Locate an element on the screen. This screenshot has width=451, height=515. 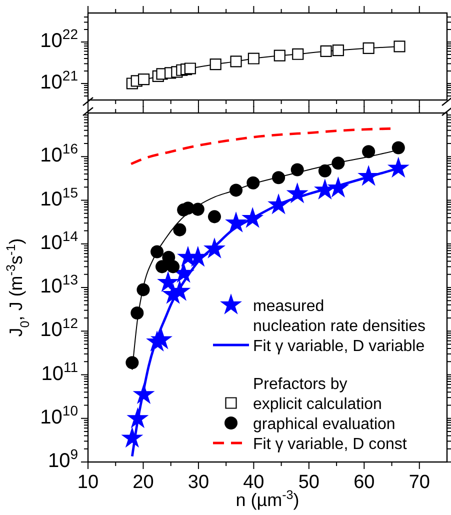
x-tick-label: 20 is located at coordinates (143, 482).